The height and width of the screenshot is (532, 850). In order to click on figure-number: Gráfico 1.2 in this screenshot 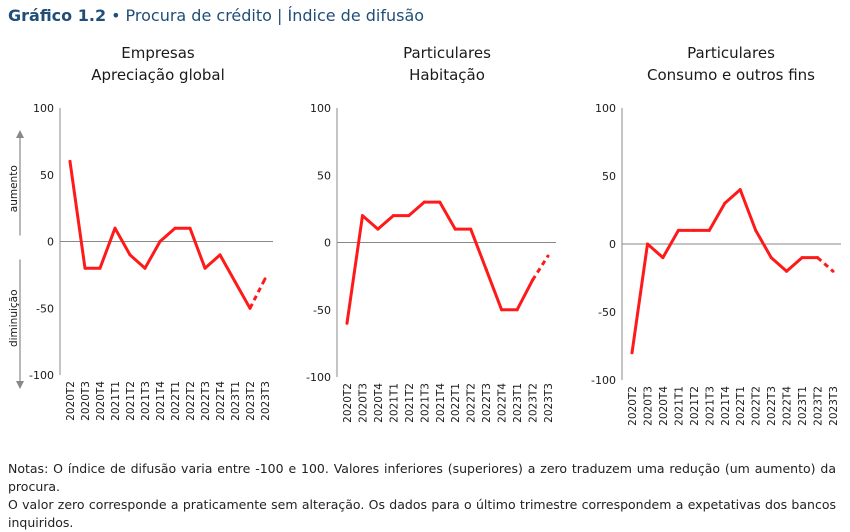, I will do `click(57, 15)`.